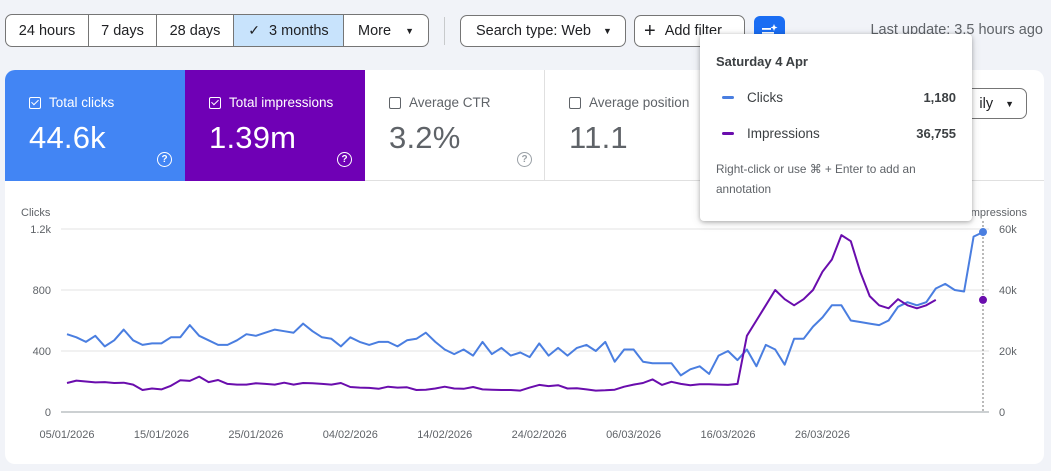 This screenshot has height=471, width=1051. What do you see at coordinates (983, 232) in the screenshot?
I see `series-point-clicks` at bounding box center [983, 232].